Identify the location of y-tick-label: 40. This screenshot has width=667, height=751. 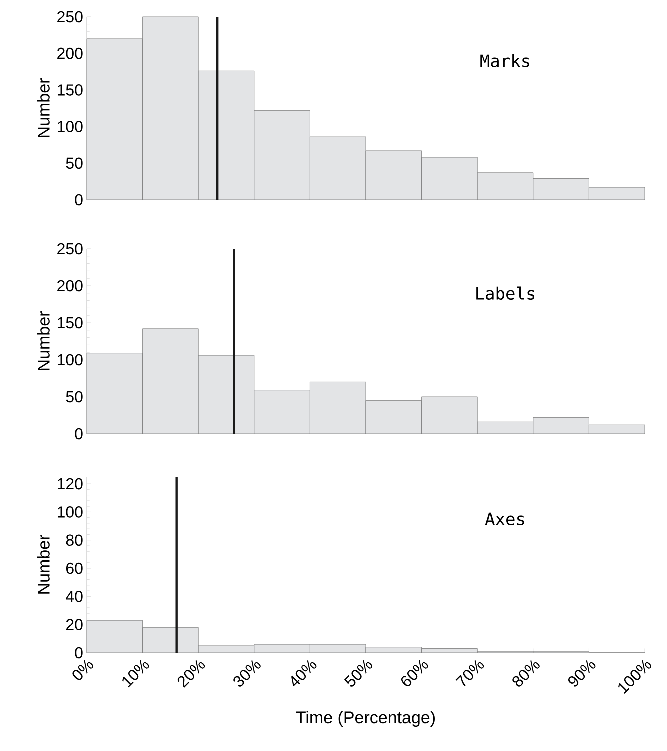
(74, 596).